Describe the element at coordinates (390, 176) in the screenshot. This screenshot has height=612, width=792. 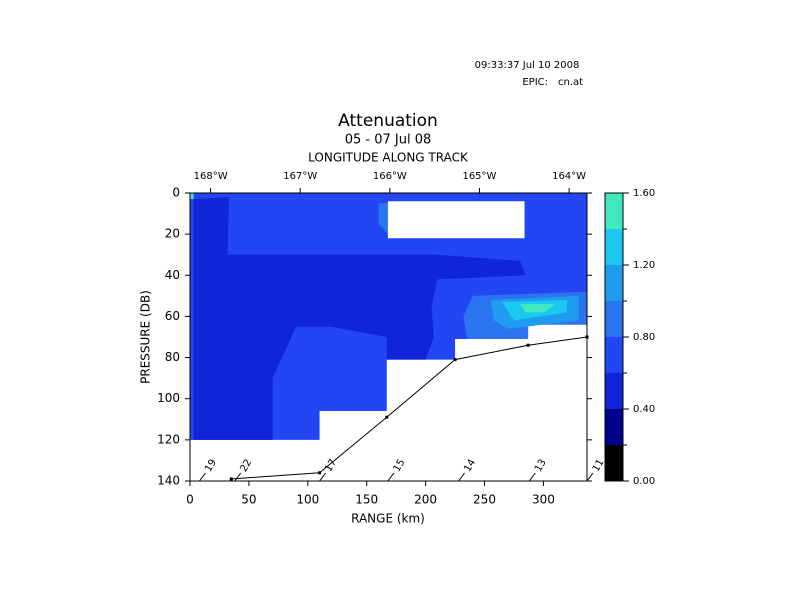
I see `x2-tick-label: 166°W` at that location.